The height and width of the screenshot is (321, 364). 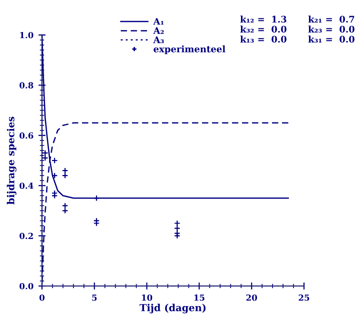 I want to click on text: k₃₂ = 0.0, so click(x=263, y=29).